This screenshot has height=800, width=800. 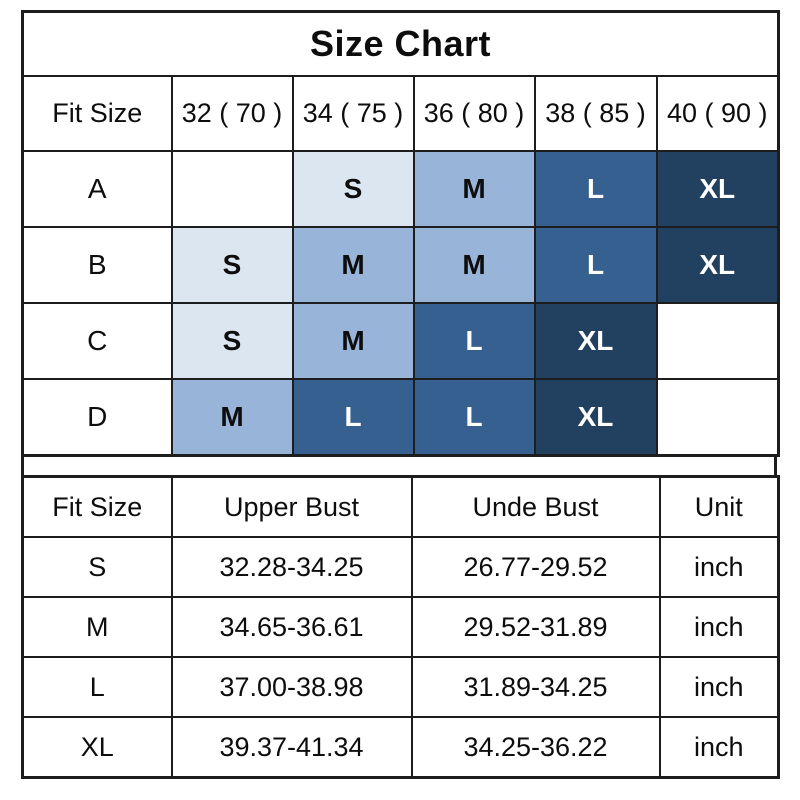 I want to click on matrix-row-label: A, so click(x=97, y=189).